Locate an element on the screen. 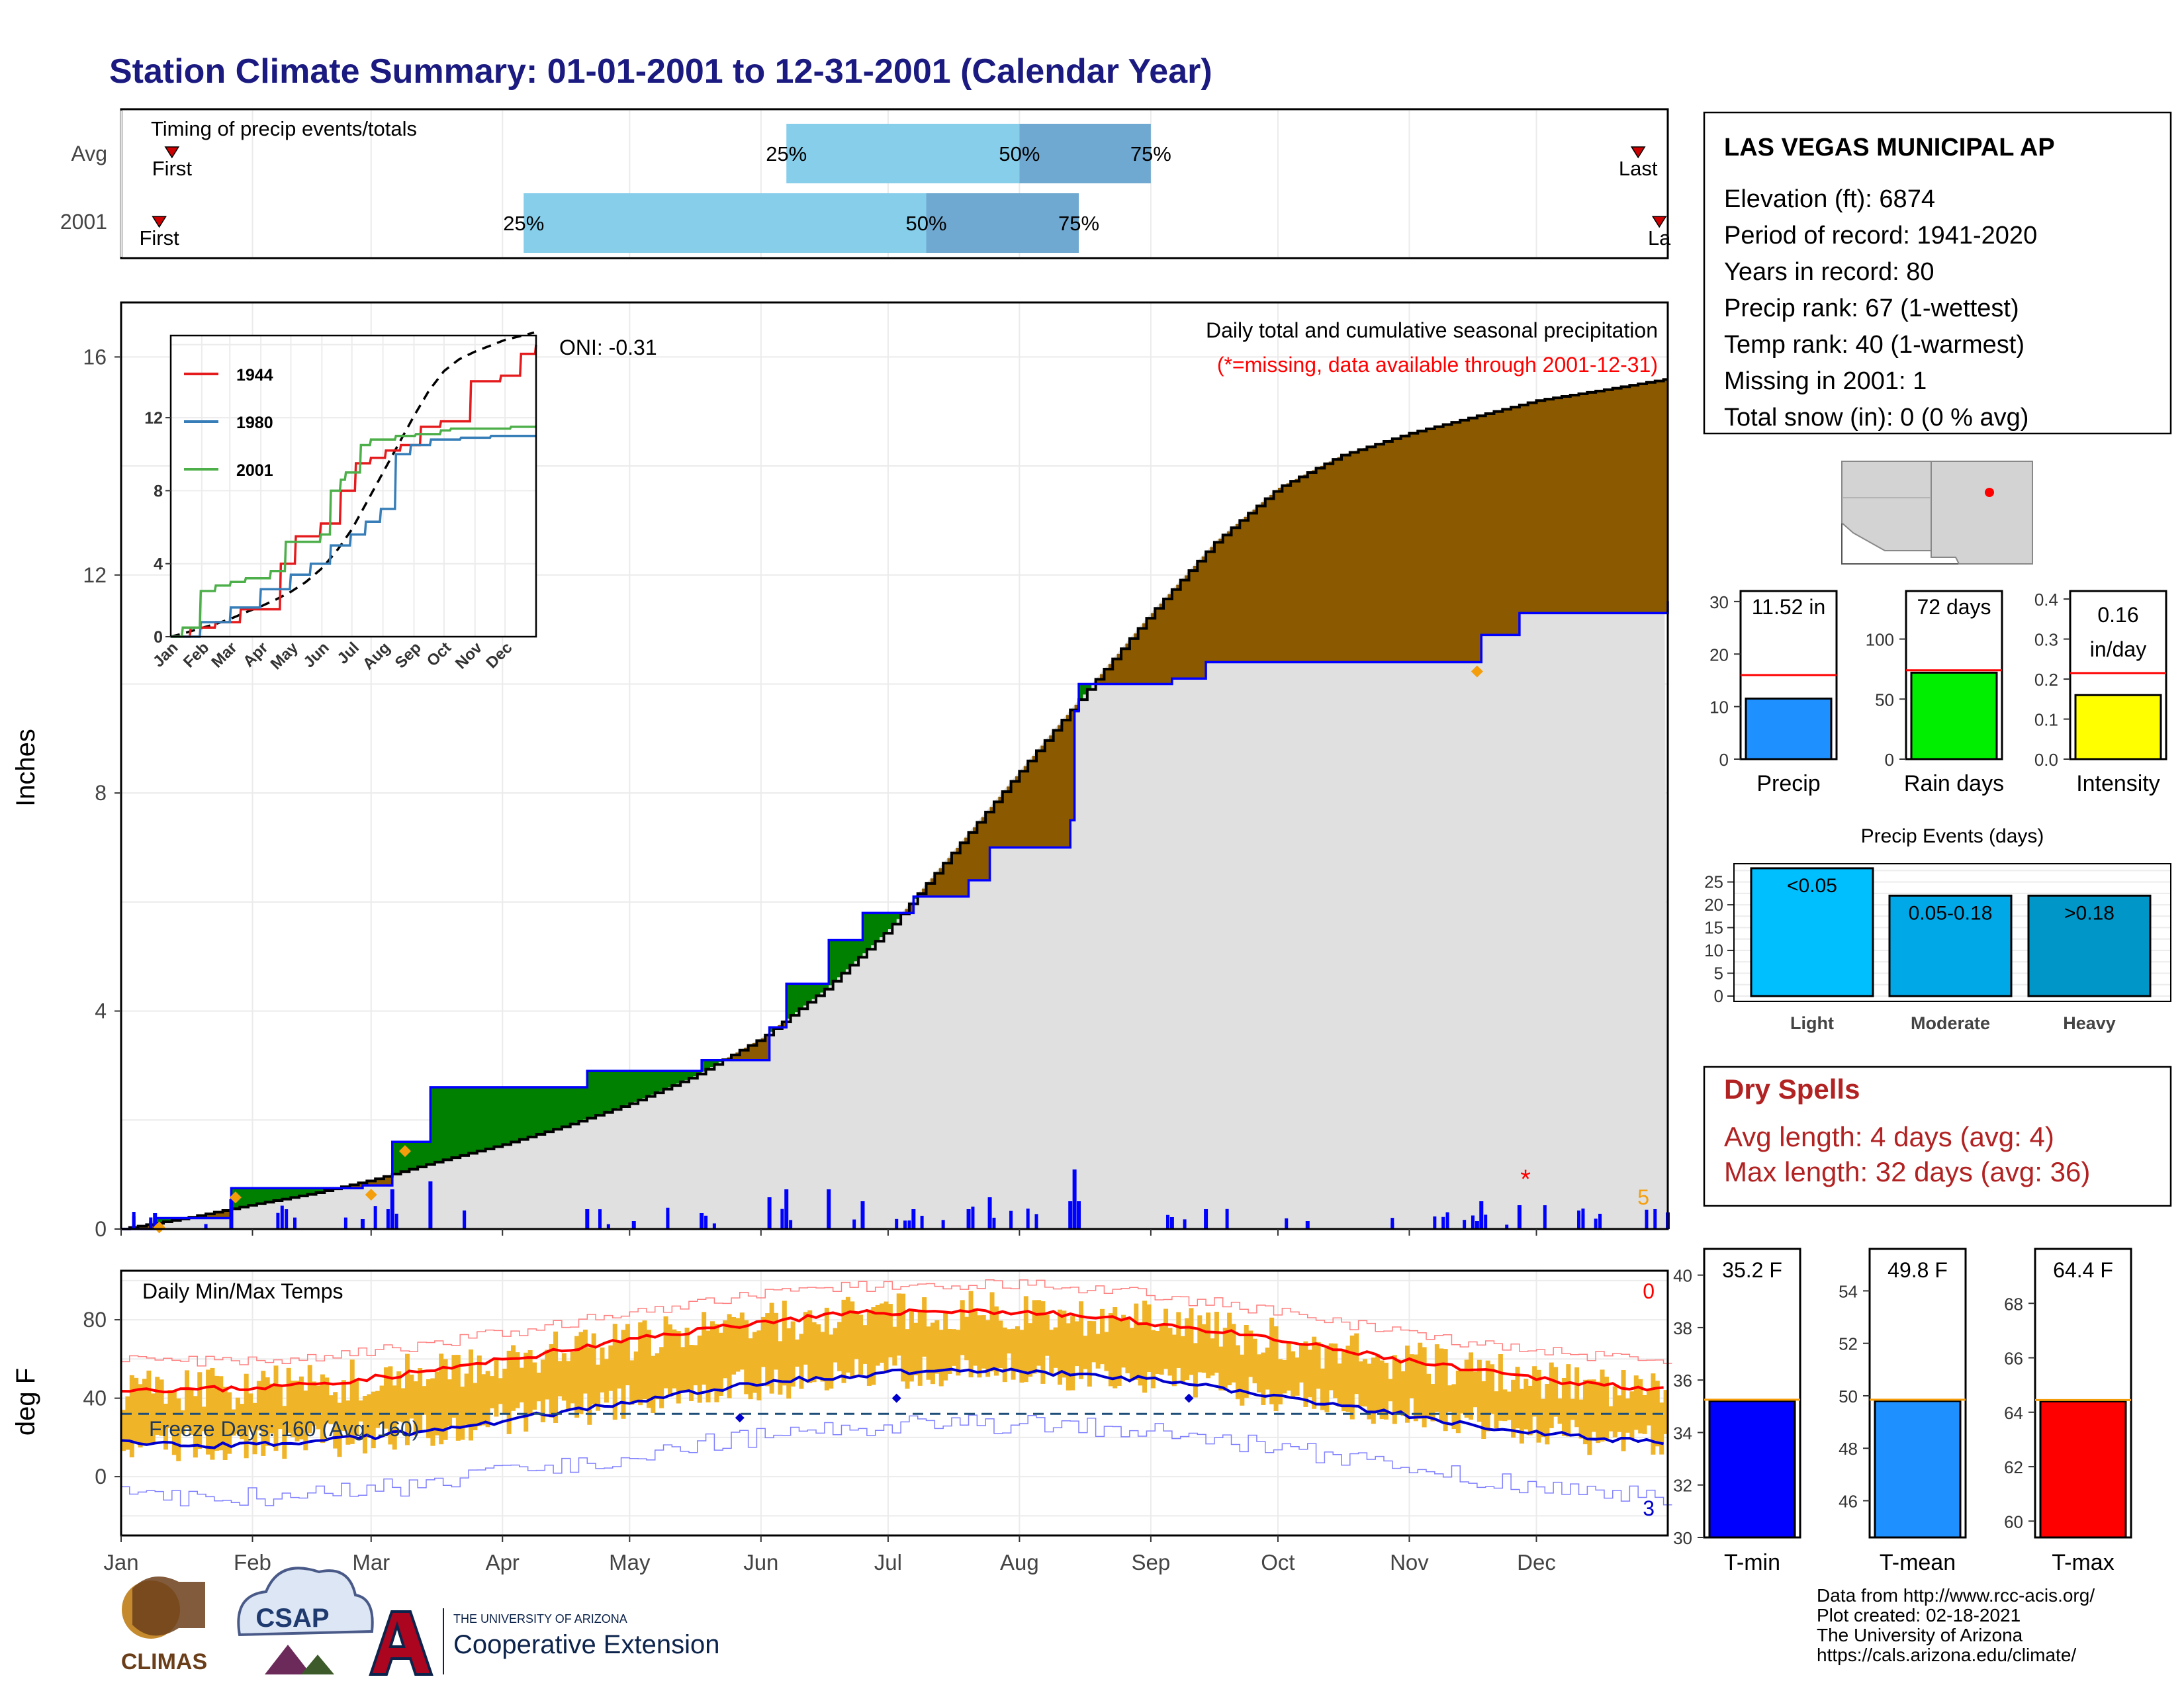 The height and width of the screenshot is (1691, 2184). precip-ytick-label-3: 12 is located at coordinates (95, 575).